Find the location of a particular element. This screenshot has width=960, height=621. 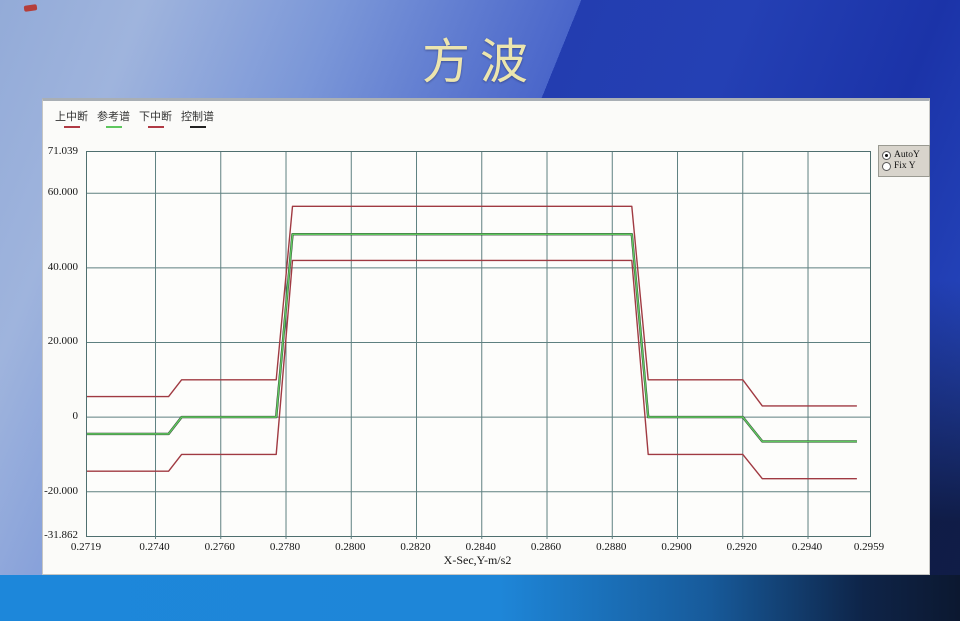

x-tick-label: 0.2780 is located at coordinates (285, 547).